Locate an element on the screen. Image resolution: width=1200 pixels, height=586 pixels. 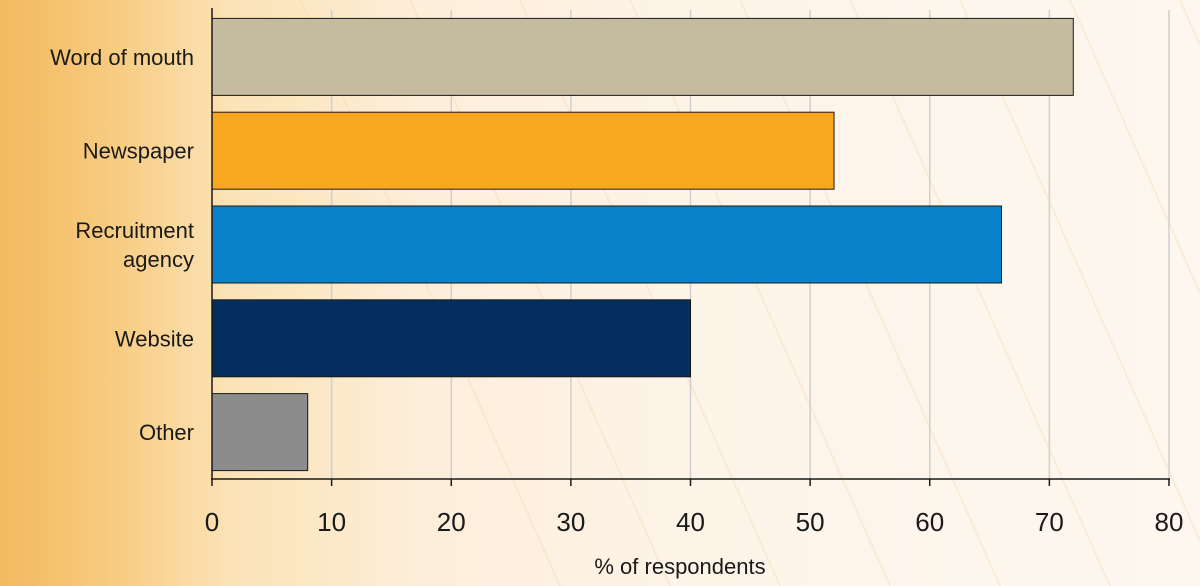
category-label: Other is located at coordinates (166, 432).